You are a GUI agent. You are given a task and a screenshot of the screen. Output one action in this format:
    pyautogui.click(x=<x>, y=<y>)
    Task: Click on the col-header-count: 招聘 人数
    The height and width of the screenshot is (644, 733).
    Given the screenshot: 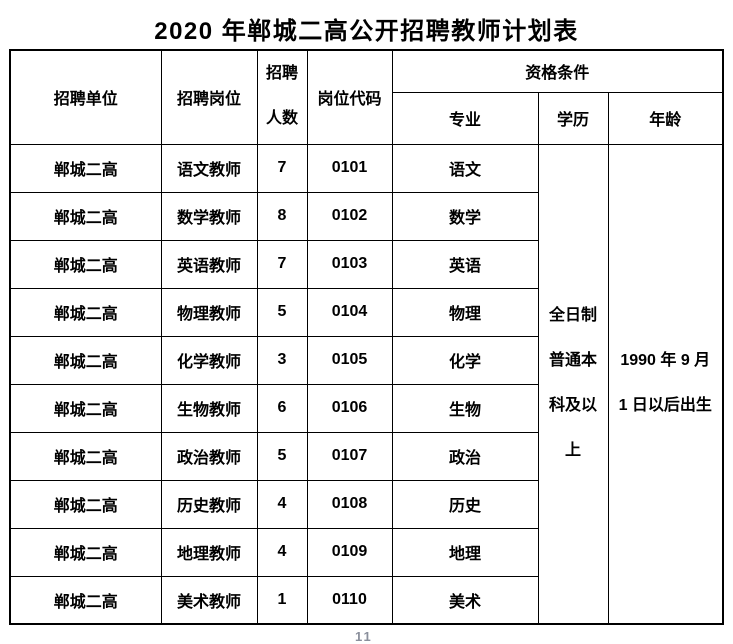 What is the action you would take?
    pyautogui.click(x=282, y=97)
    